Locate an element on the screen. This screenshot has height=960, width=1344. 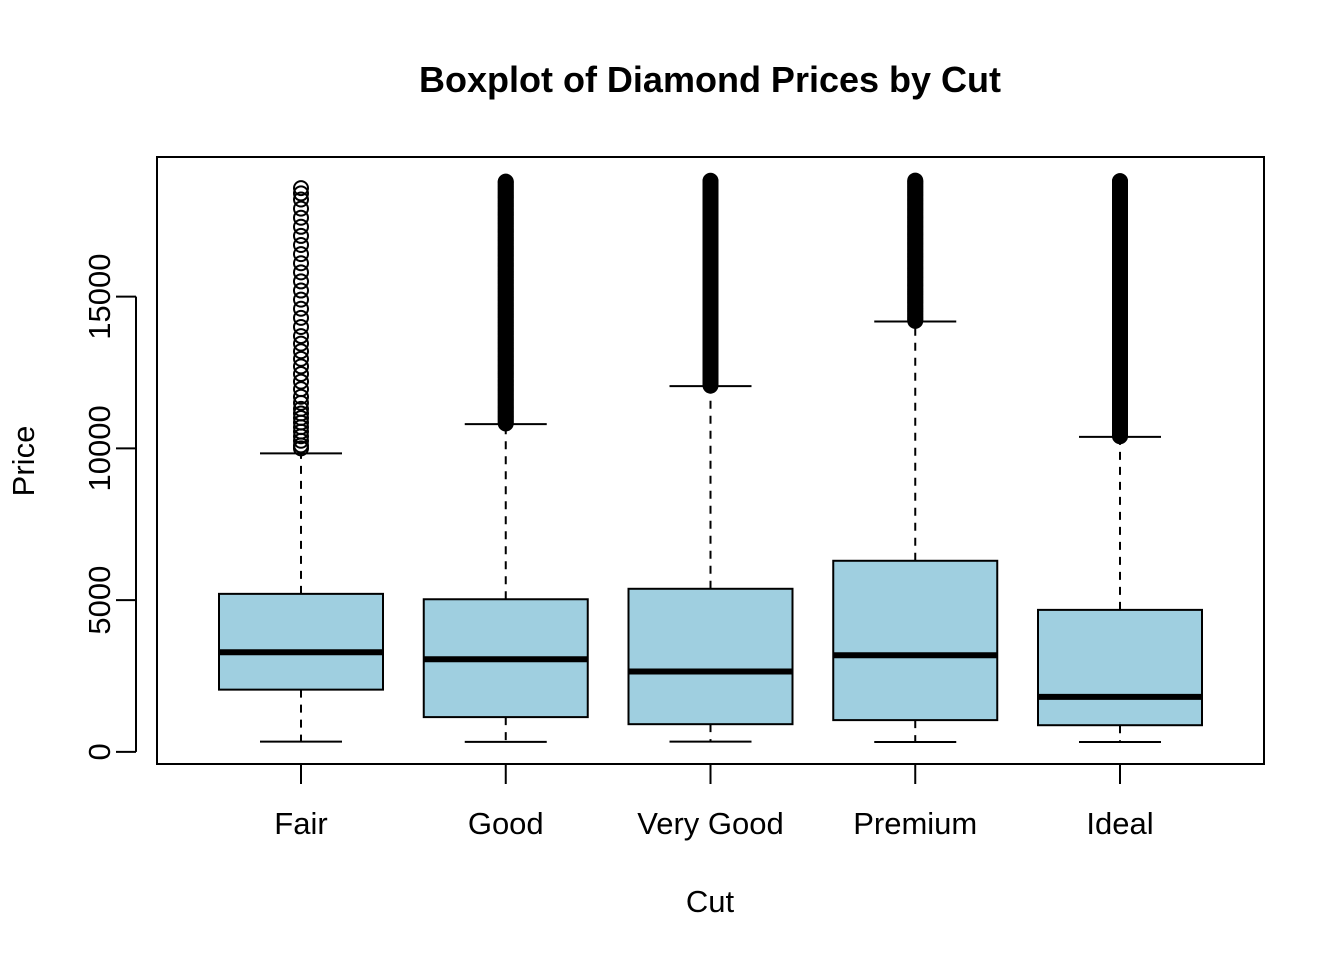
y-tick-label: 0 is located at coordinates (99, 751).